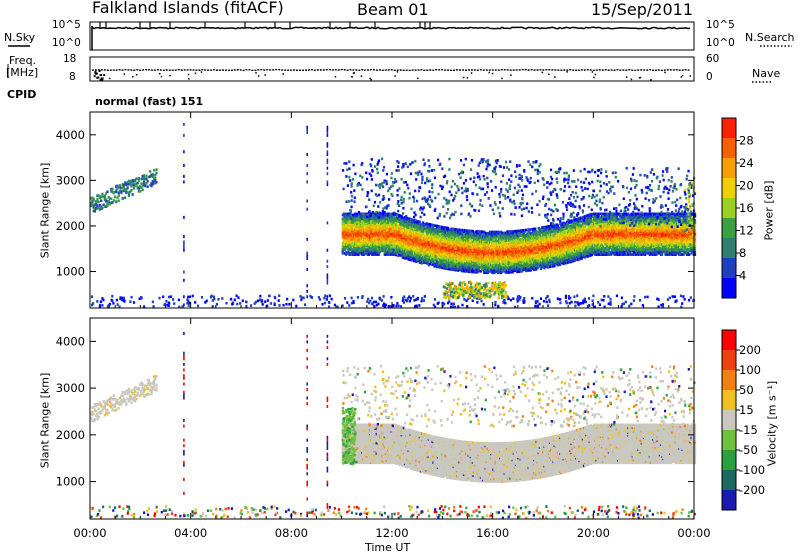 This screenshot has height=554, width=800. What do you see at coordinates (766, 73) in the screenshot?
I see `nave-label: Nave` at bounding box center [766, 73].